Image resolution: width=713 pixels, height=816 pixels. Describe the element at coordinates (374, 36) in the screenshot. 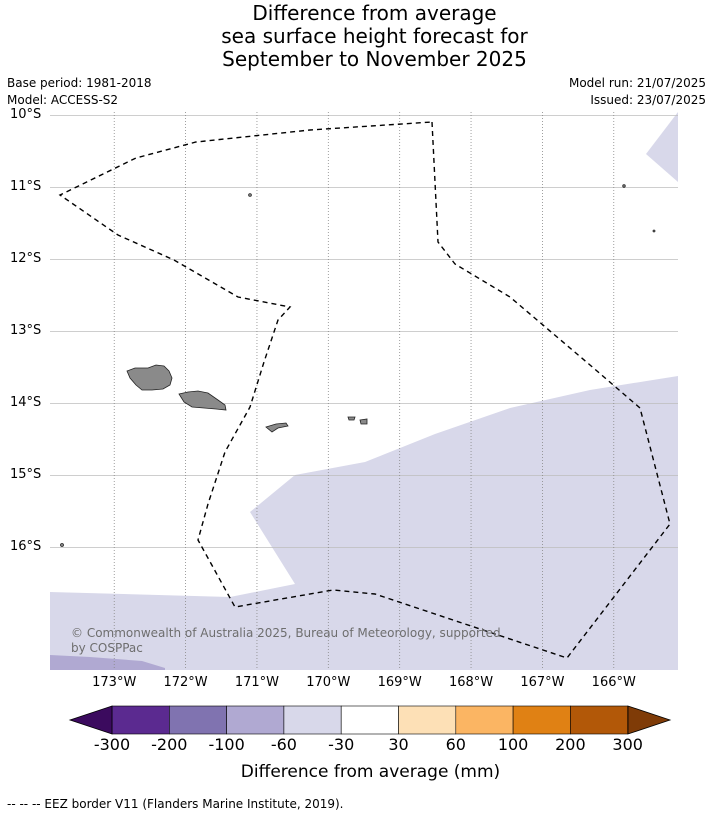

I see `title-line-2: sea surface height forecast for` at that location.